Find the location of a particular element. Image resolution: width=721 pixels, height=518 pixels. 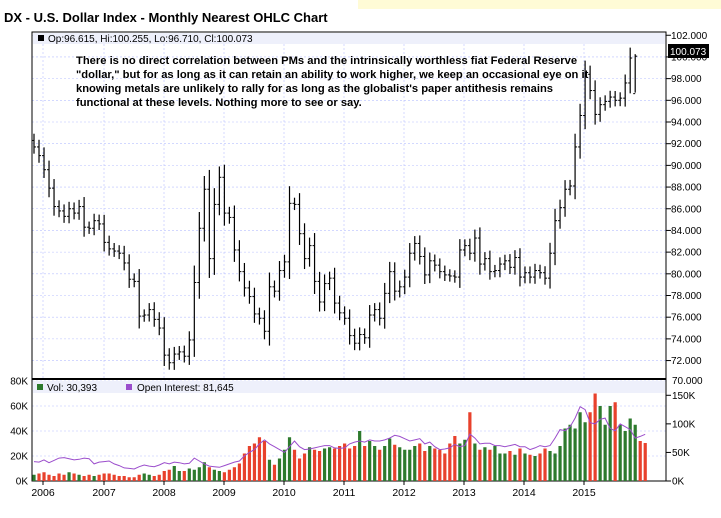

price-tick-label: 84.000 is located at coordinates (686, 231).